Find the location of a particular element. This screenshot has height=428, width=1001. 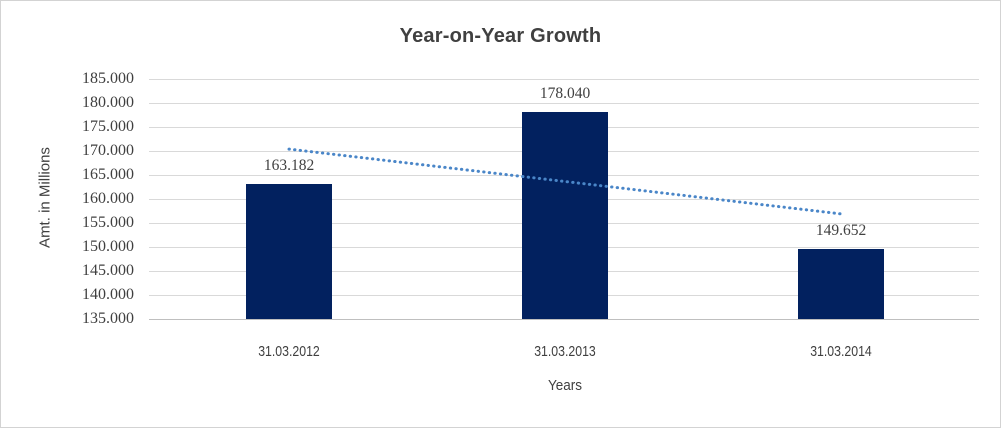

bar-value-label: 178.040 is located at coordinates (565, 94).